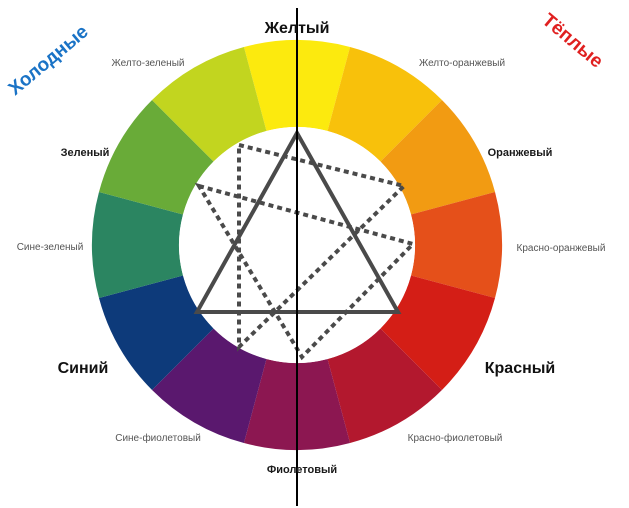 The width and height of the screenshot is (629, 508). I want to click on label-blue-green: Сине-зеленый, so click(50, 247).